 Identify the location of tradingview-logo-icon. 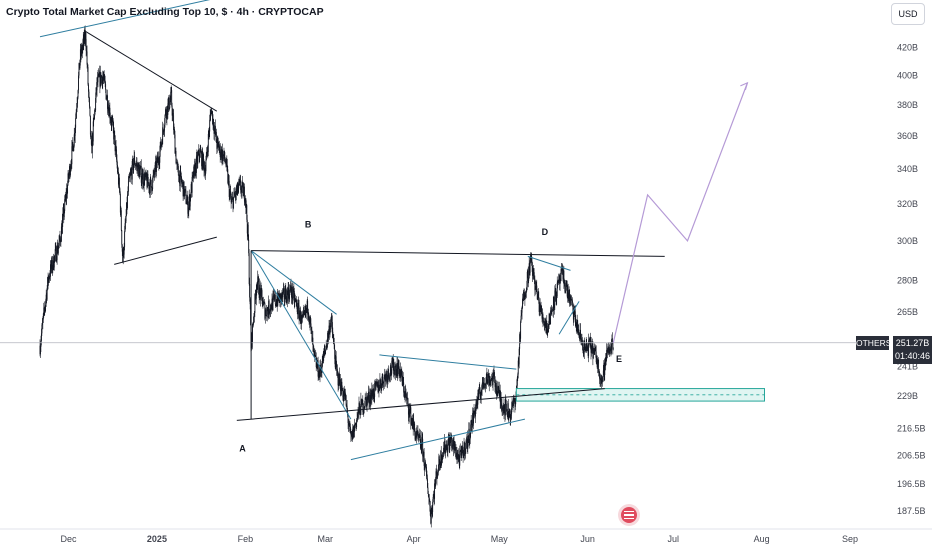
(629, 515).